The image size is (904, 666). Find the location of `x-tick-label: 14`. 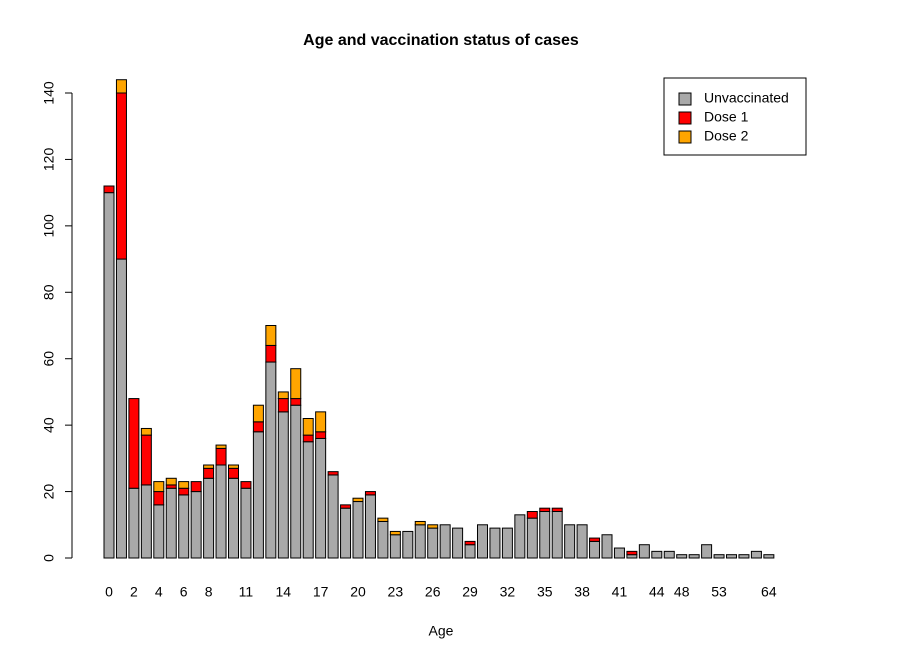

x-tick-label: 14 is located at coordinates (284, 592).